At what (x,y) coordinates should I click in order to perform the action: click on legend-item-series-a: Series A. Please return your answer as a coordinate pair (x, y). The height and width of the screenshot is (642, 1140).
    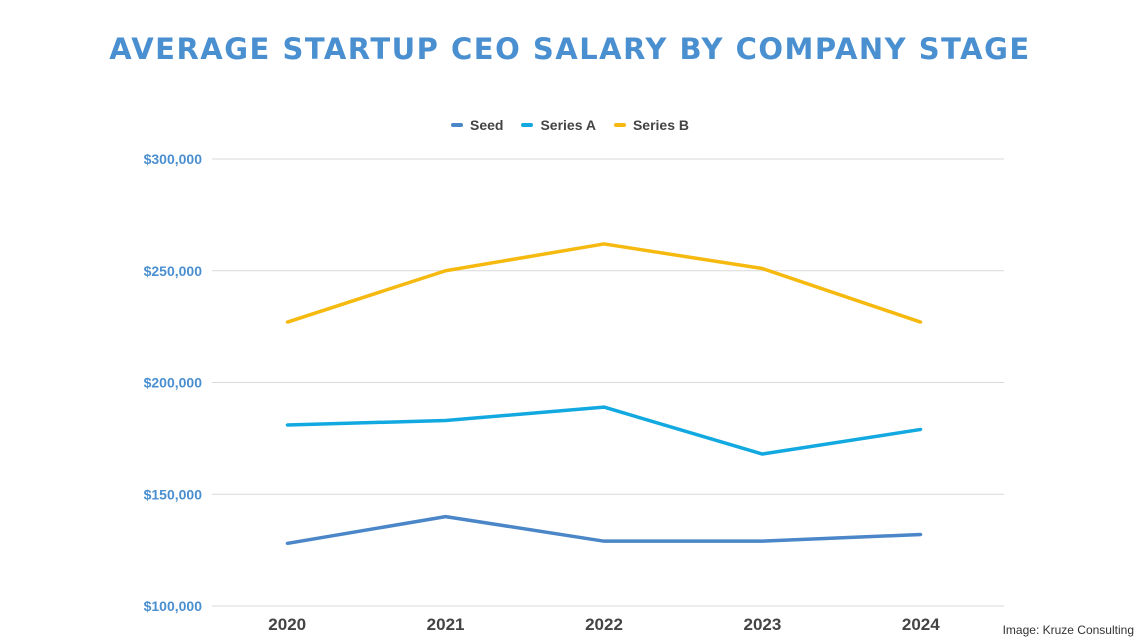
    Looking at the image, I should click on (558, 125).